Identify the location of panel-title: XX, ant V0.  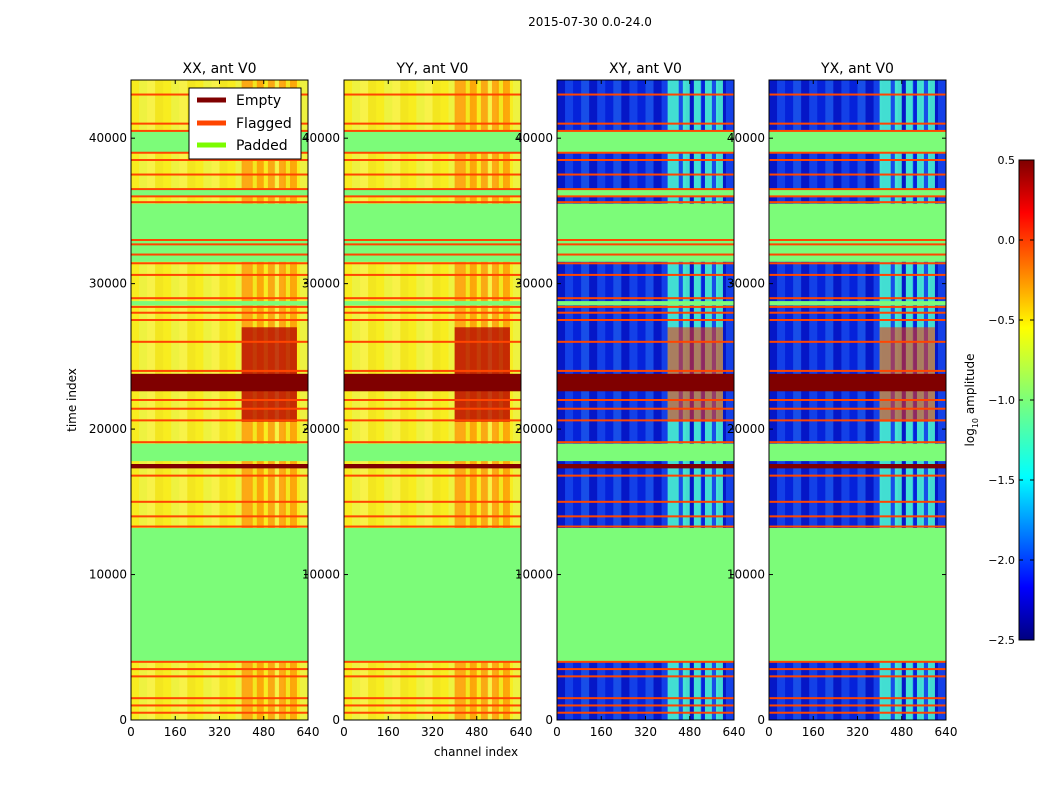
(220, 69).